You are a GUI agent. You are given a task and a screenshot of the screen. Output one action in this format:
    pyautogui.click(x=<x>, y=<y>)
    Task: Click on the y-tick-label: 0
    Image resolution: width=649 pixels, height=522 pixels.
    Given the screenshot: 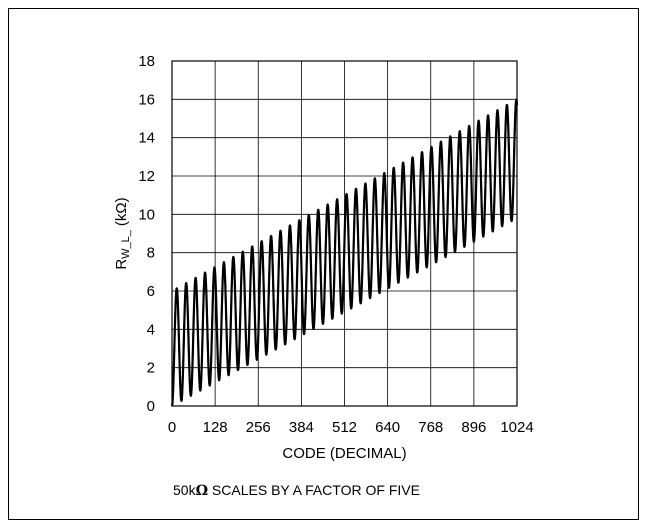 What is the action you would take?
    pyautogui.click(x=151, y=406)
    